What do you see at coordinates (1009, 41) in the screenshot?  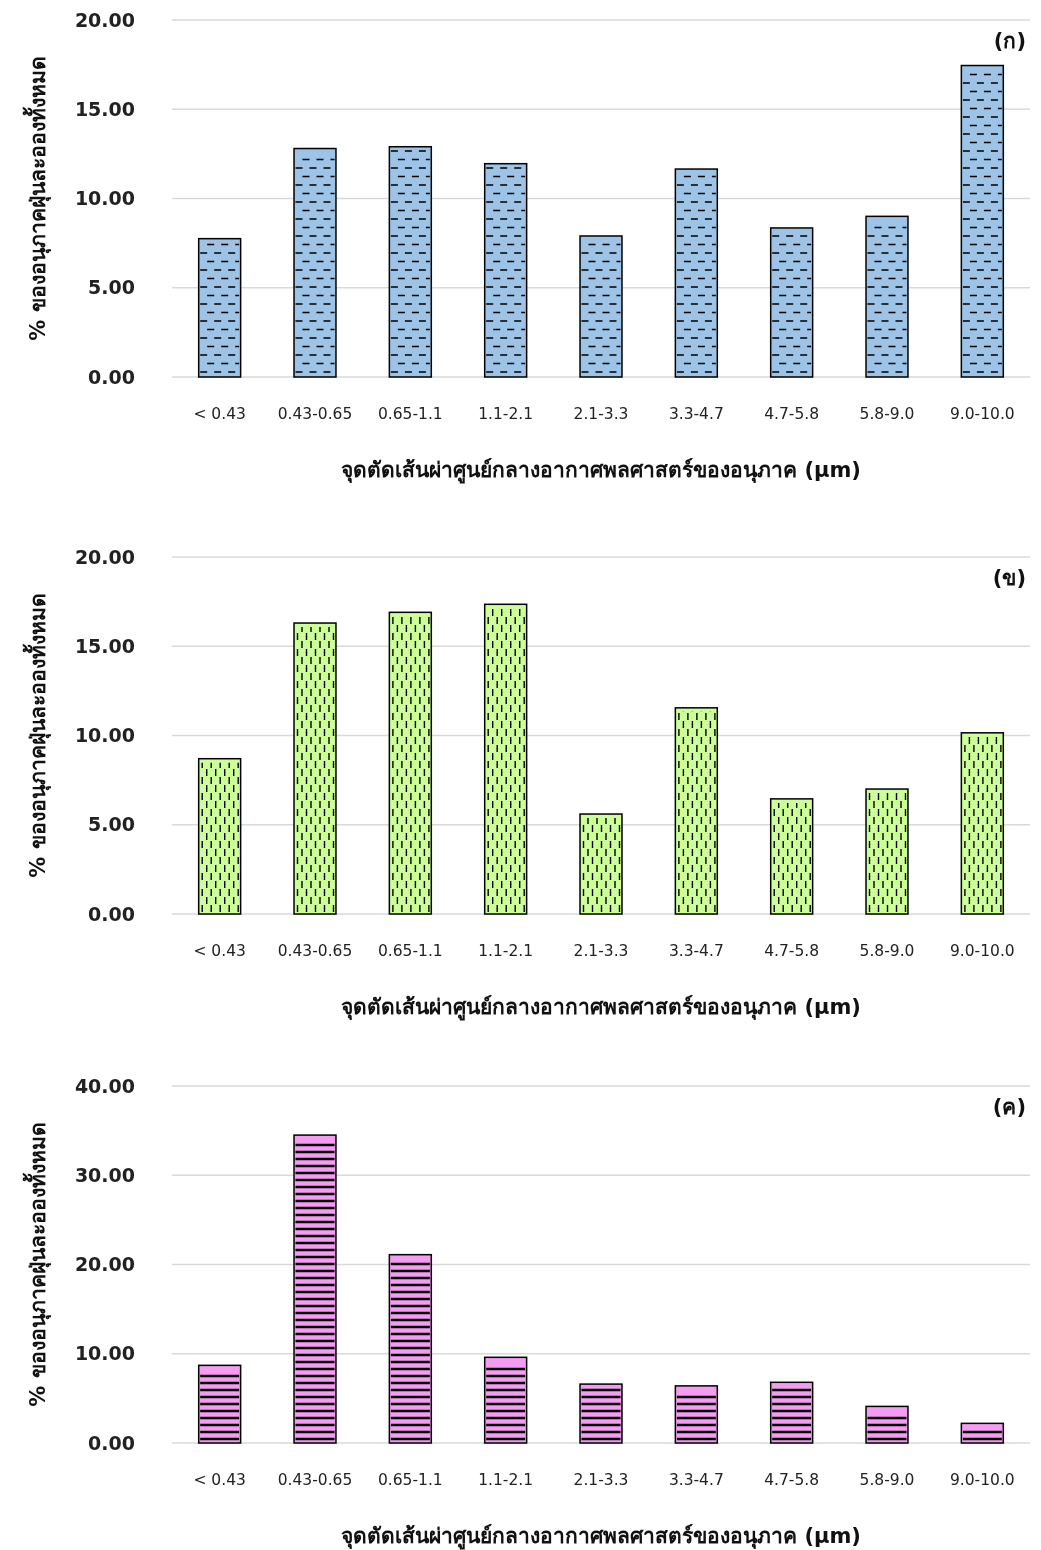 I see `annotation: (ก)` at bounding box center [1009, 41].